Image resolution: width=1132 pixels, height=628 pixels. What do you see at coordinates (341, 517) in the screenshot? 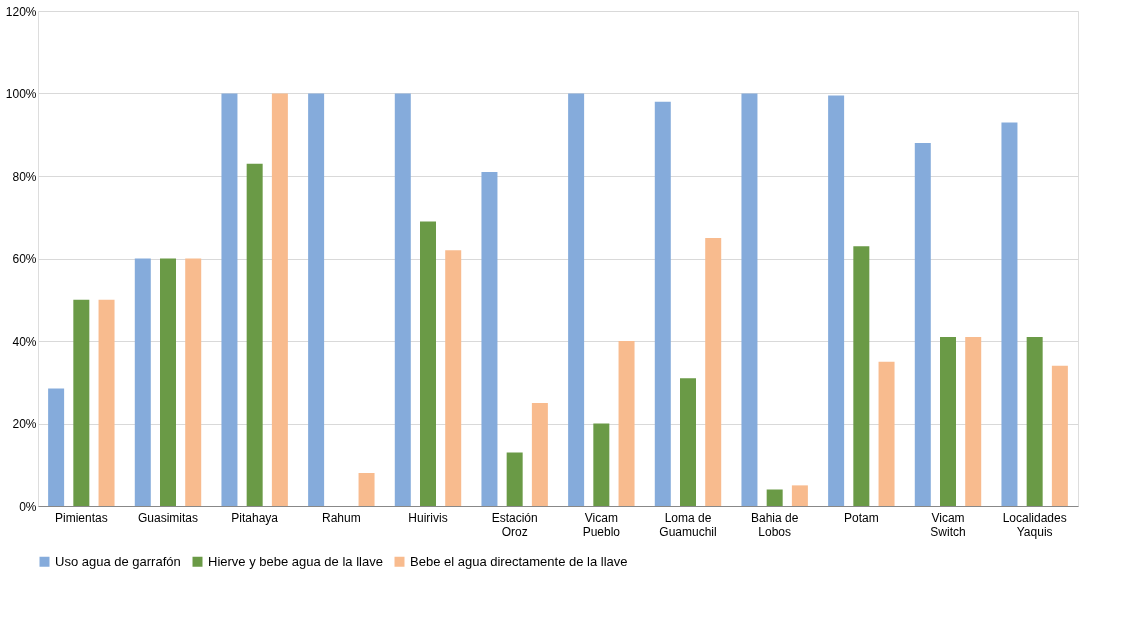
I see `x-tick-label: Rahum` at bounding box center [341, 517].